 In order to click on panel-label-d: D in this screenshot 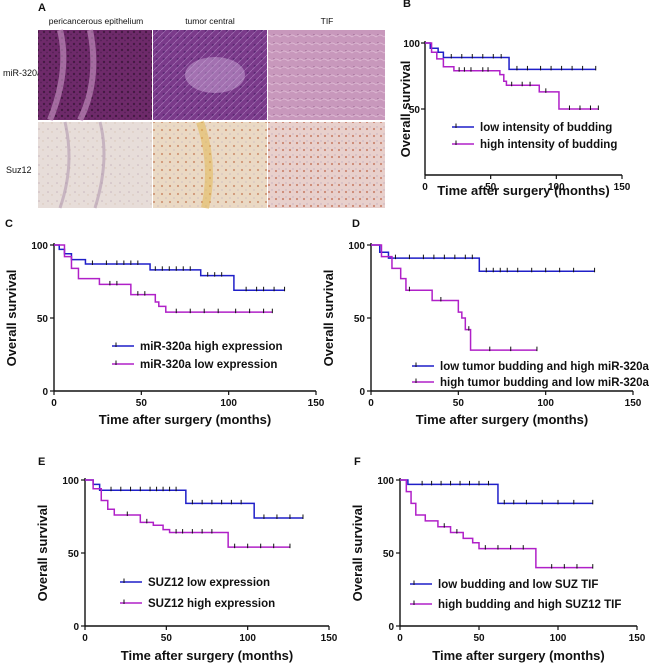, I will do `click(356, 224)`.